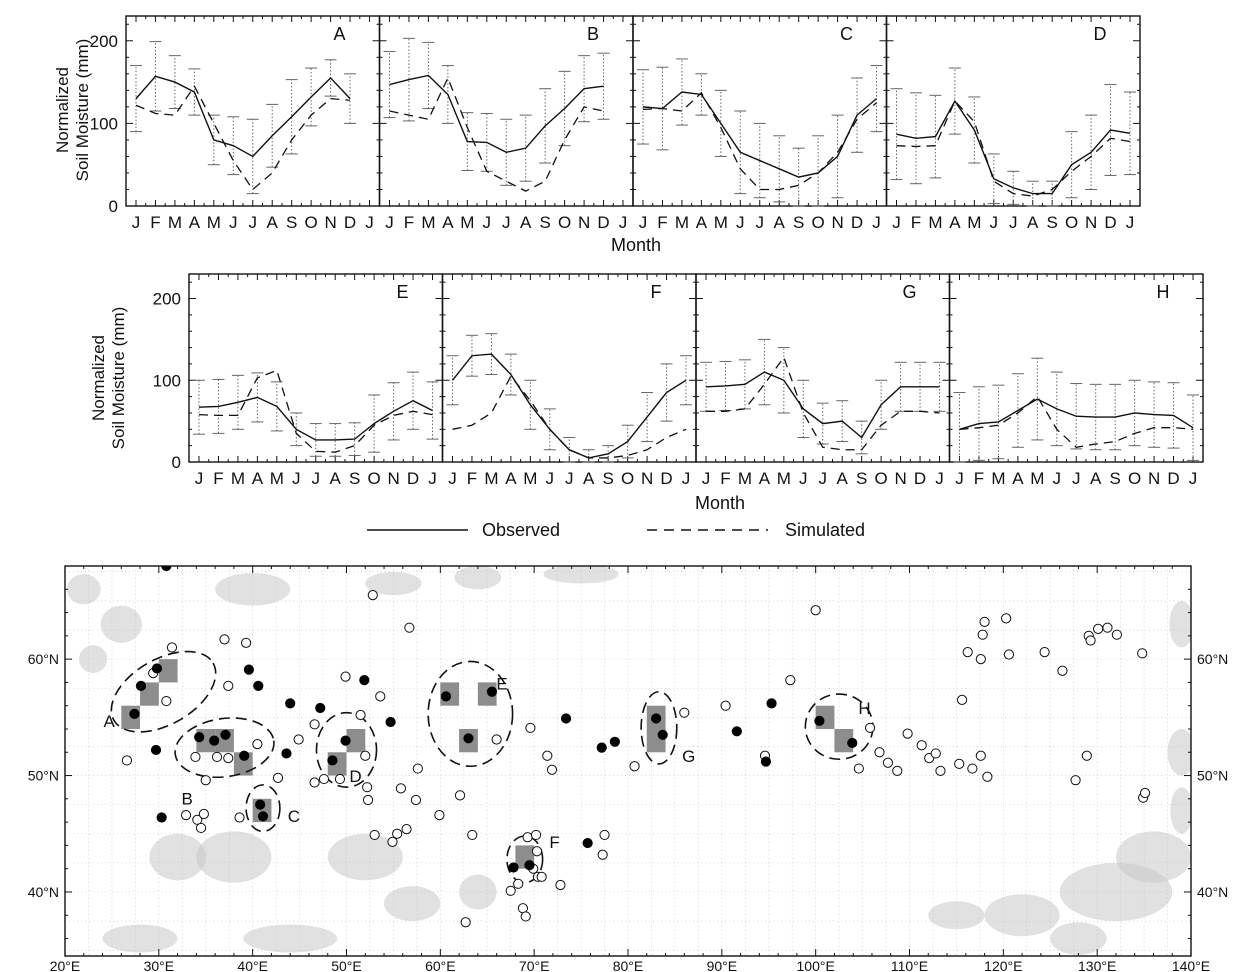 The width and height of the screenshot is (1255, 972). What do you see at coordinates (243, 116) in the screenshot?
I see `series-observed-A` at bounding box center [243, 116].